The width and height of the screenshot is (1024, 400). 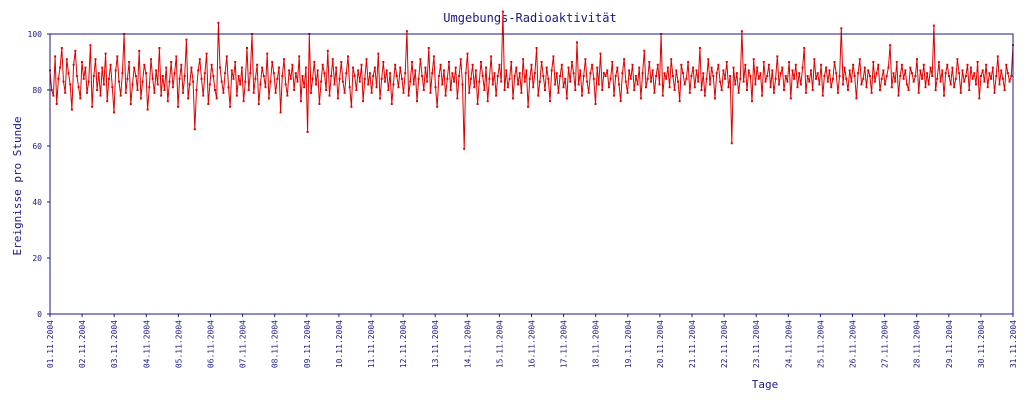 I want to click on y-tick-label: 100, so click(x=35, y=34).